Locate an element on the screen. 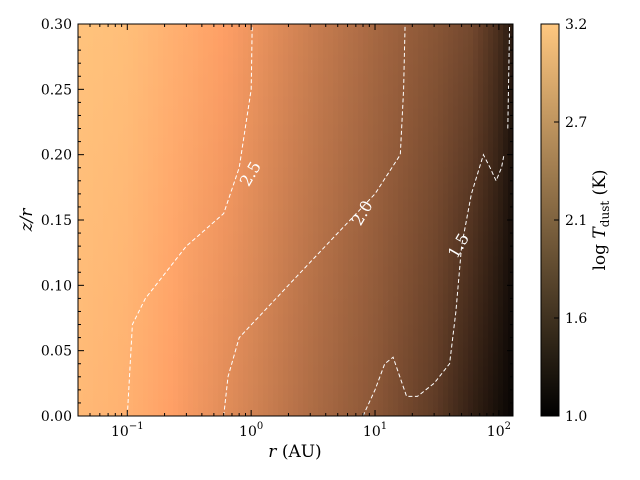  y-tick-label: 0.25 is located at coordinates (56, 90).